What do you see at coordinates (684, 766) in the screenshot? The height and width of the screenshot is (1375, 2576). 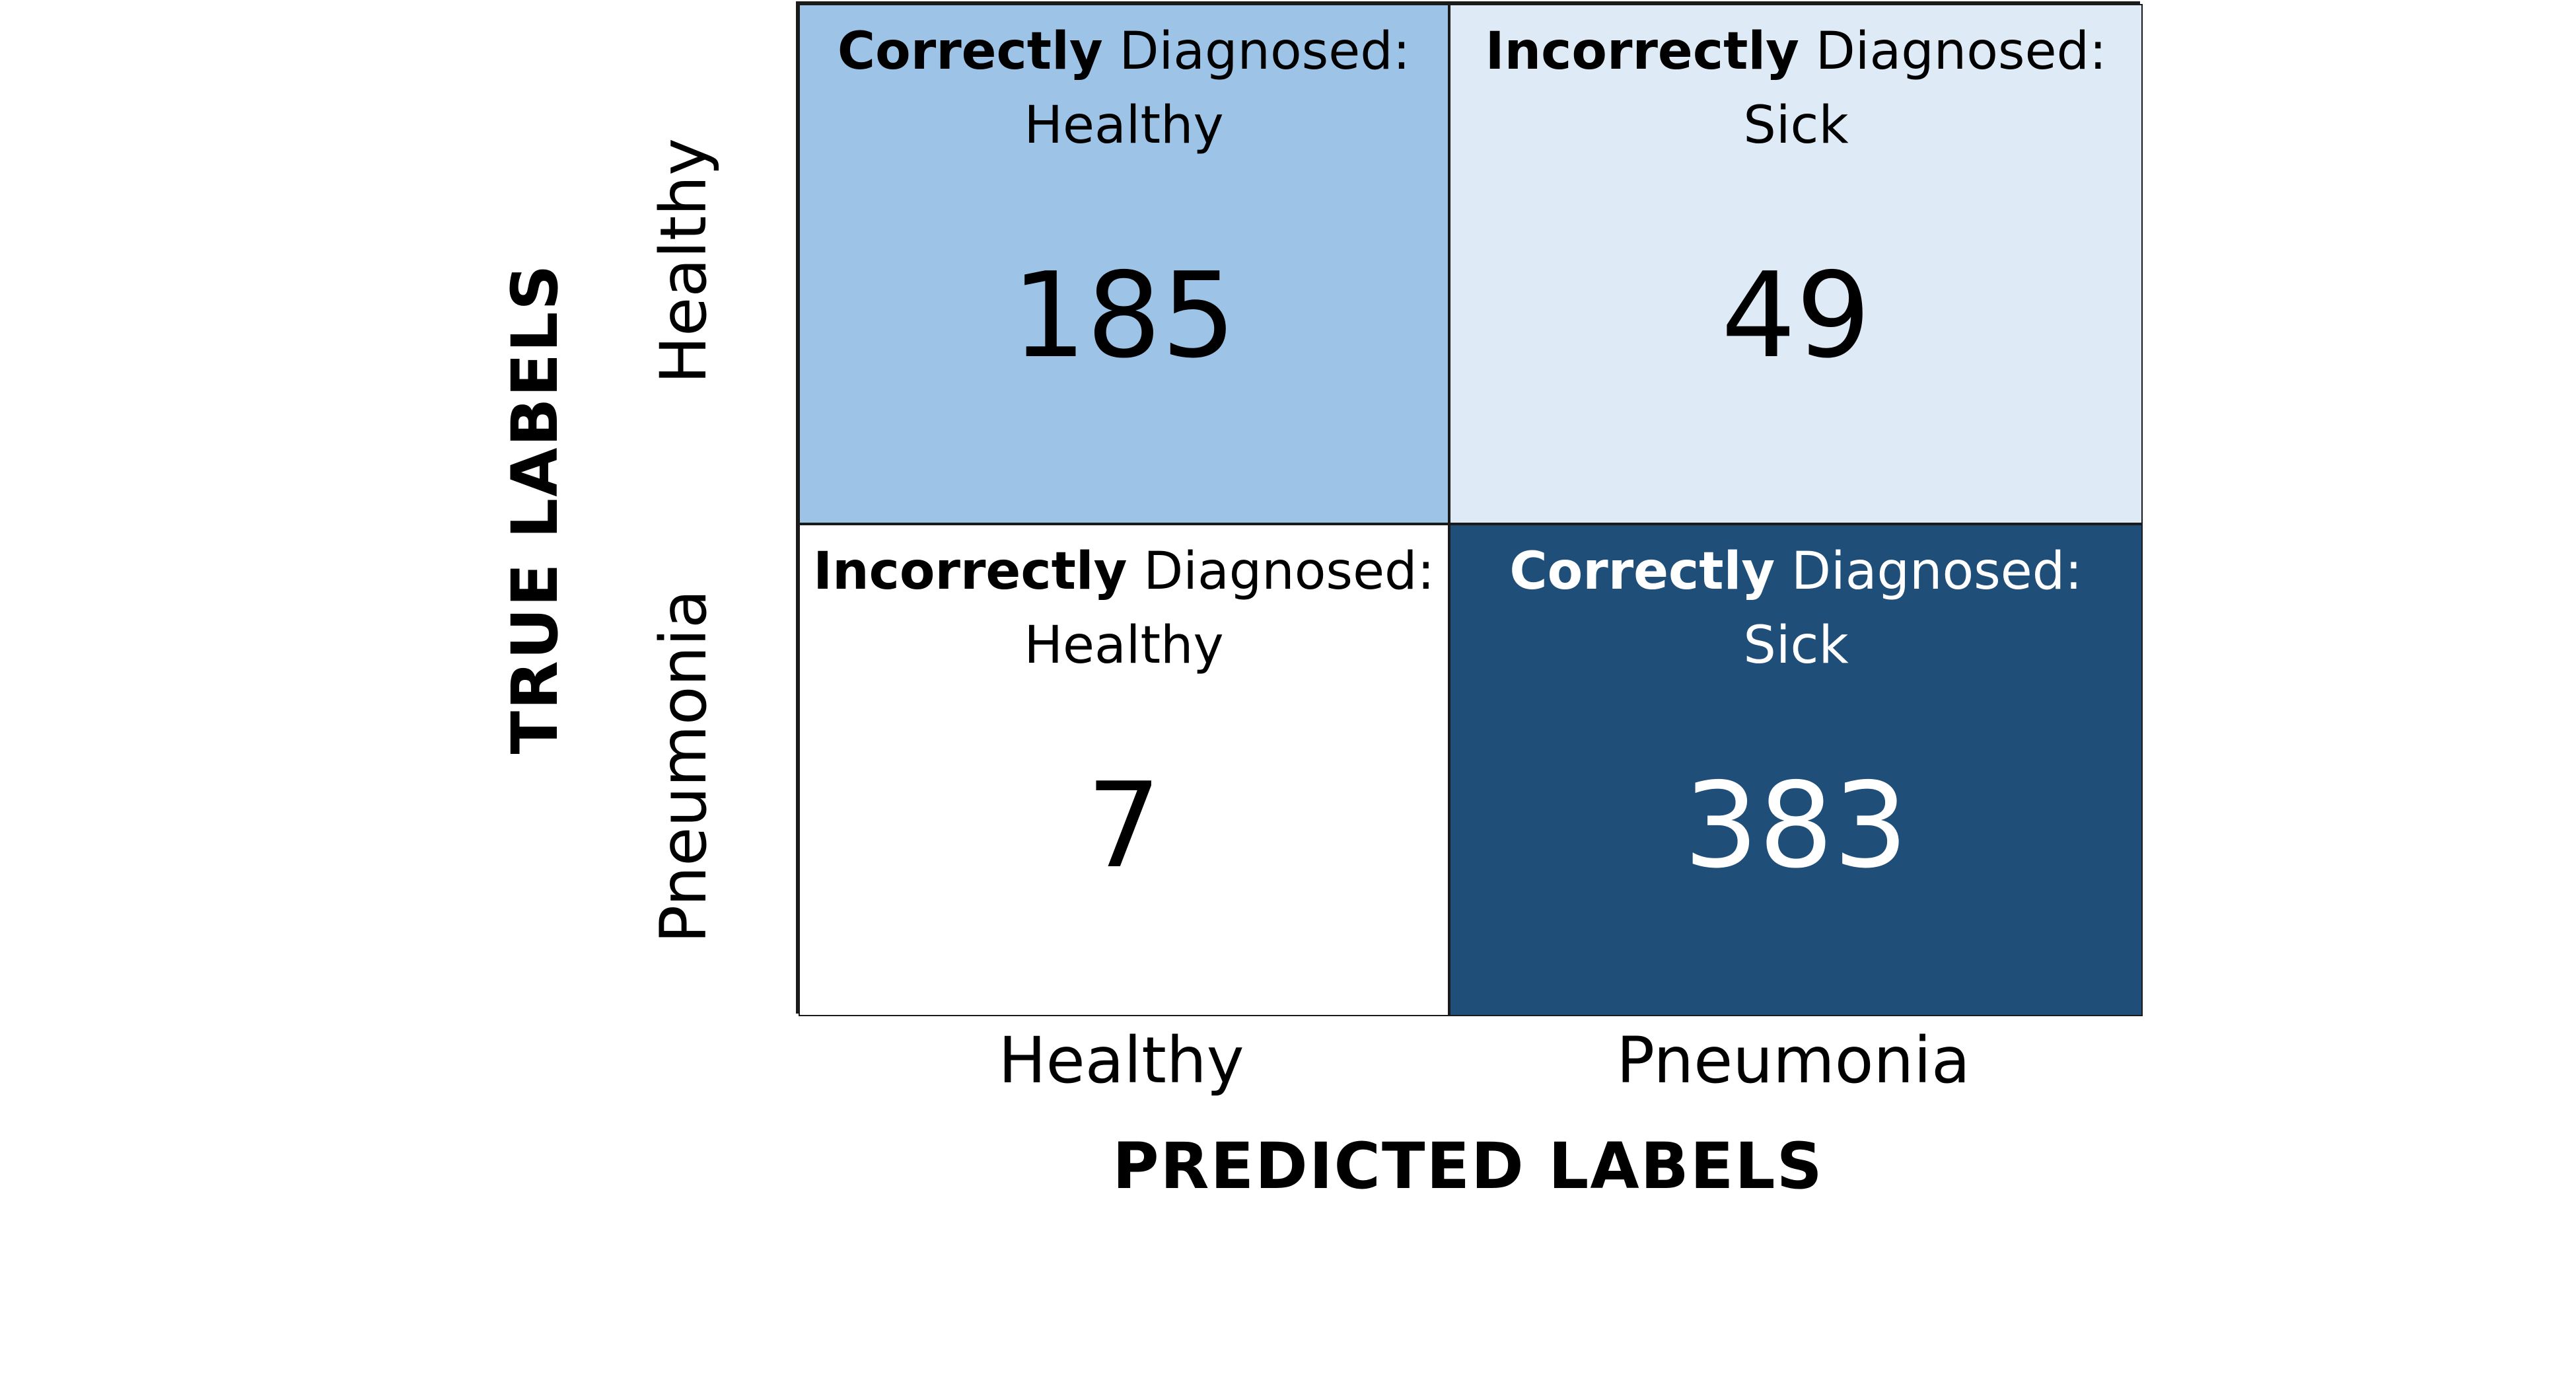 I see `y-tick-label-pneumonia: Pneumonia` at bounding box center [684, 766].